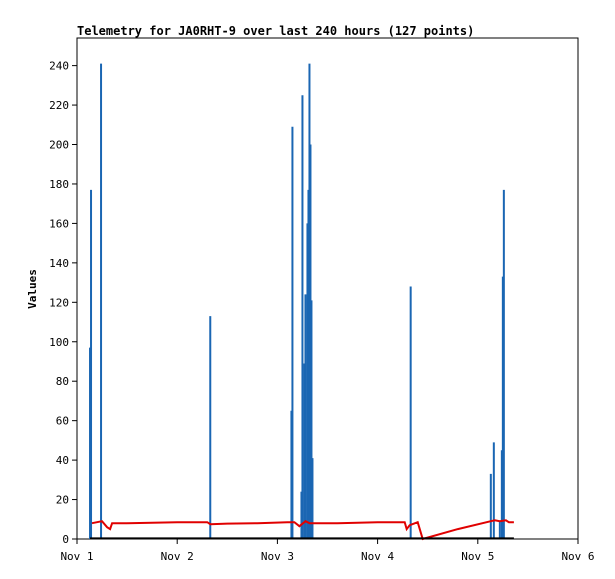 The width and height of the screenshot is (615, 579). I want to click on y-tick-label: 240, so click(59, 66).